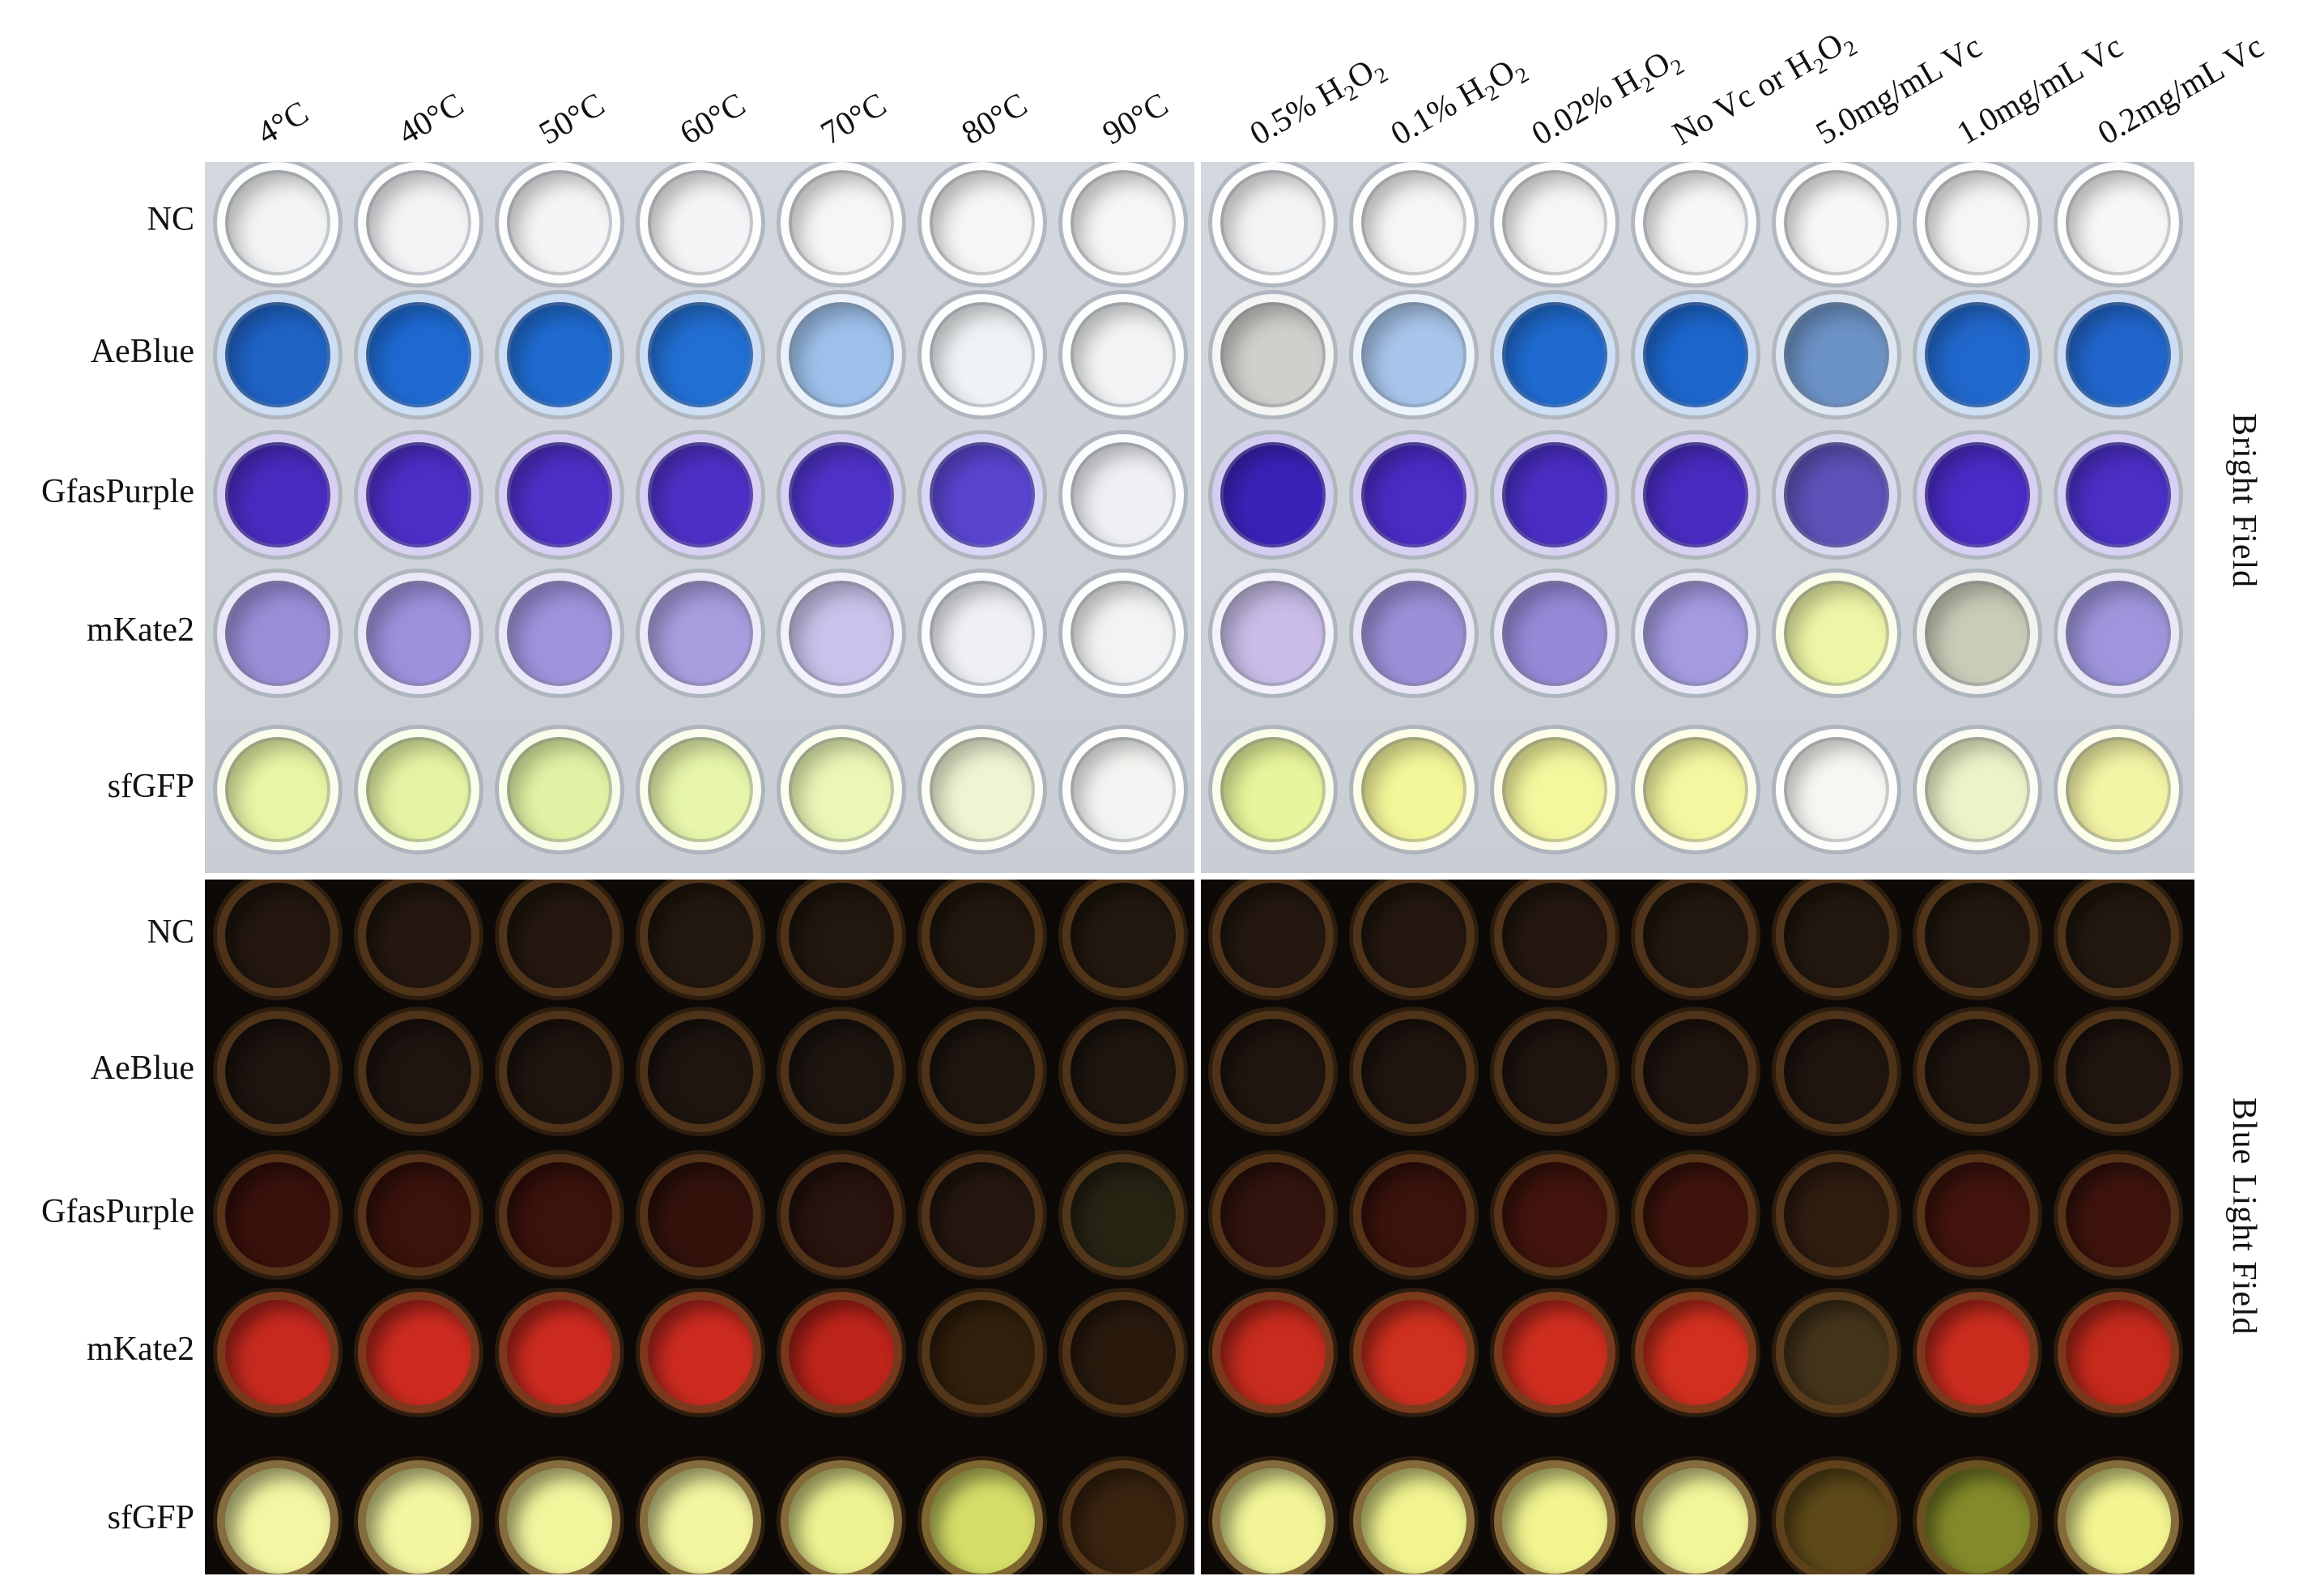 Image resolution: width=2324 pixels, height=1589 pixels. Describe the element at coordinates (150, 787) in the screenshot. I see `bright-row-label: sfGFP` at that location.